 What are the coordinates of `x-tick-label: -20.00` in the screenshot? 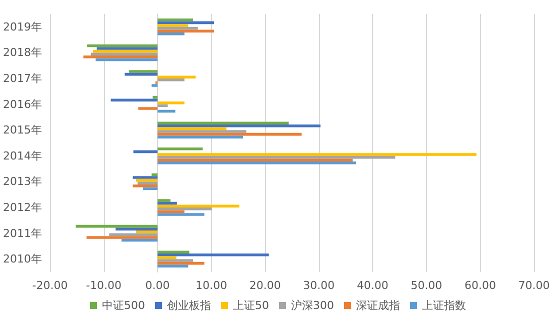 It's located at (50, 285).